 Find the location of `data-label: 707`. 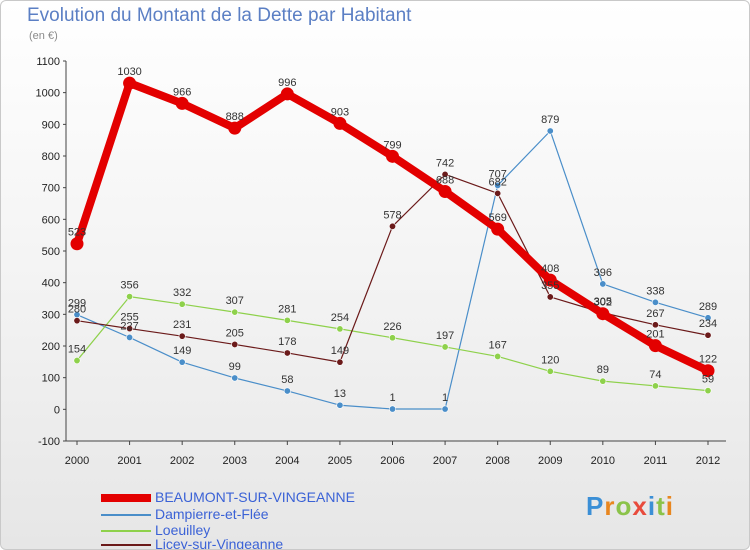

data-label: 707 is located at coordinates (497, 174).